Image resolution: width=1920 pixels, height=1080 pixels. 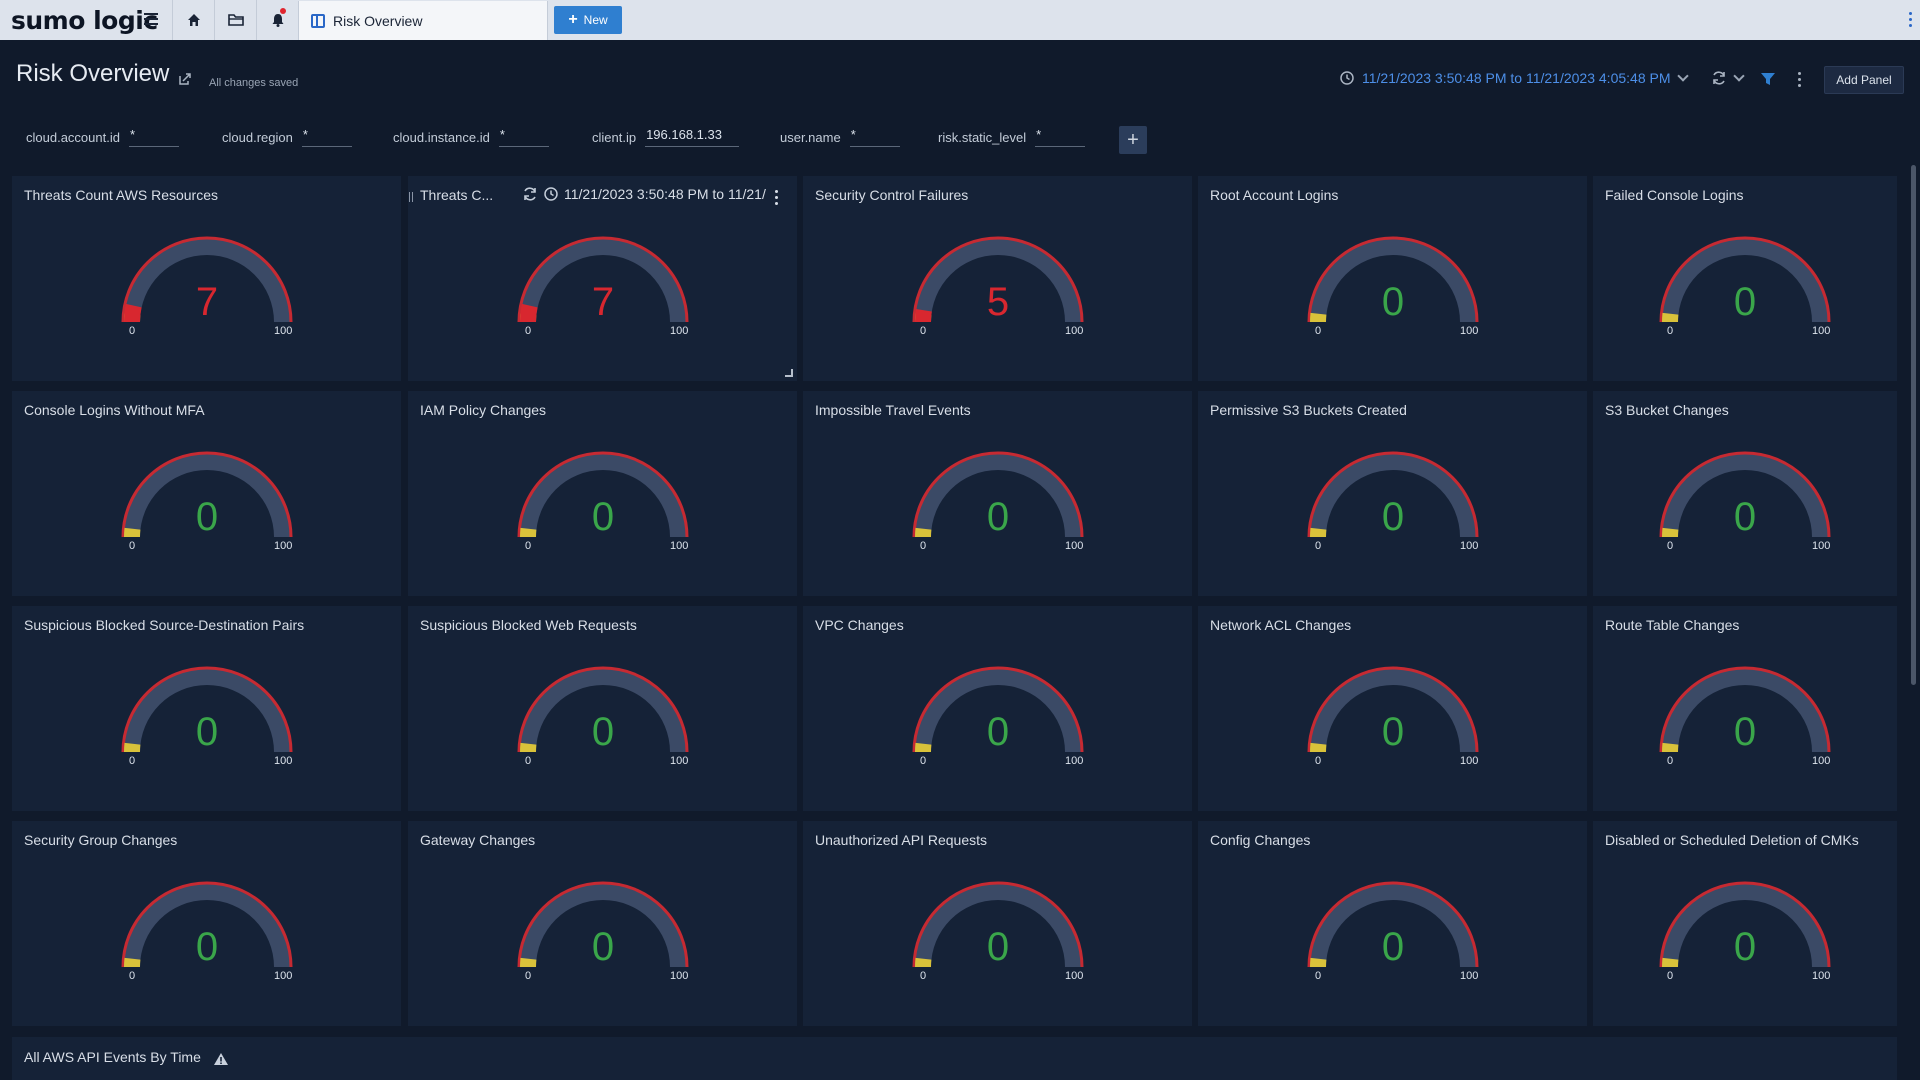 What do you see at coordinates (287, 137) in the screenshot?
I see `filter-cloud-region: cloud.region *` at bounding box center [287, 137].